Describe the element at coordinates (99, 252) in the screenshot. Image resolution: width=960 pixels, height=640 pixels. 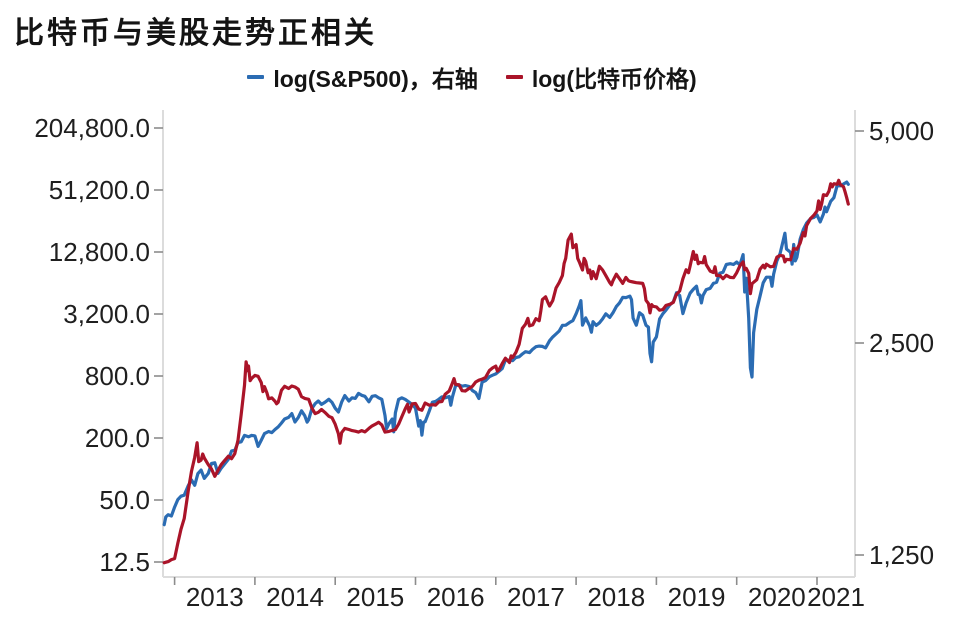
I see `y-left-tick-label: 12,800.0` at that location.